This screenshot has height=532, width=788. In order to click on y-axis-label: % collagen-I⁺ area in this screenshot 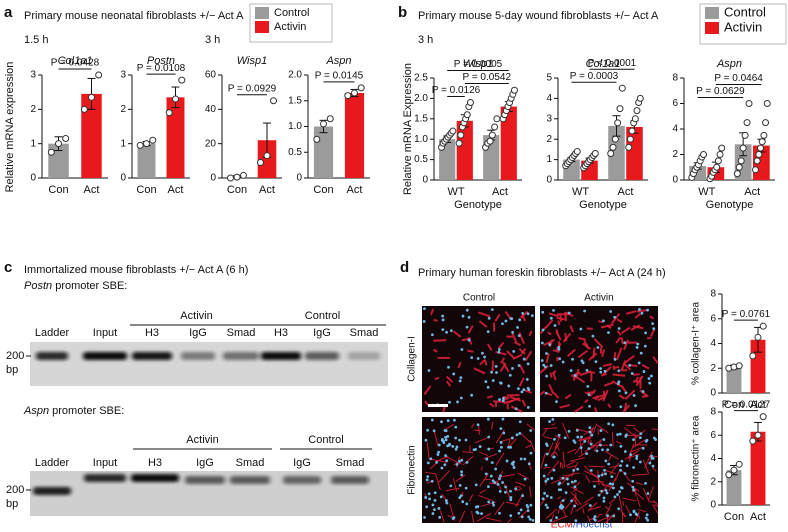, I will do `click(696, 344)`.